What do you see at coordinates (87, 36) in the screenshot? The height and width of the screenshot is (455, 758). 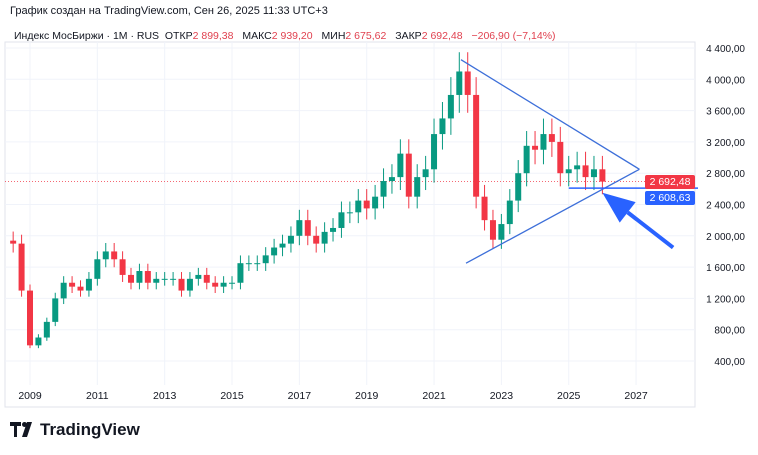 I see `symbol-name: Индекс МосБиржи · 1M · RUS` at bounding box center [87, 36].